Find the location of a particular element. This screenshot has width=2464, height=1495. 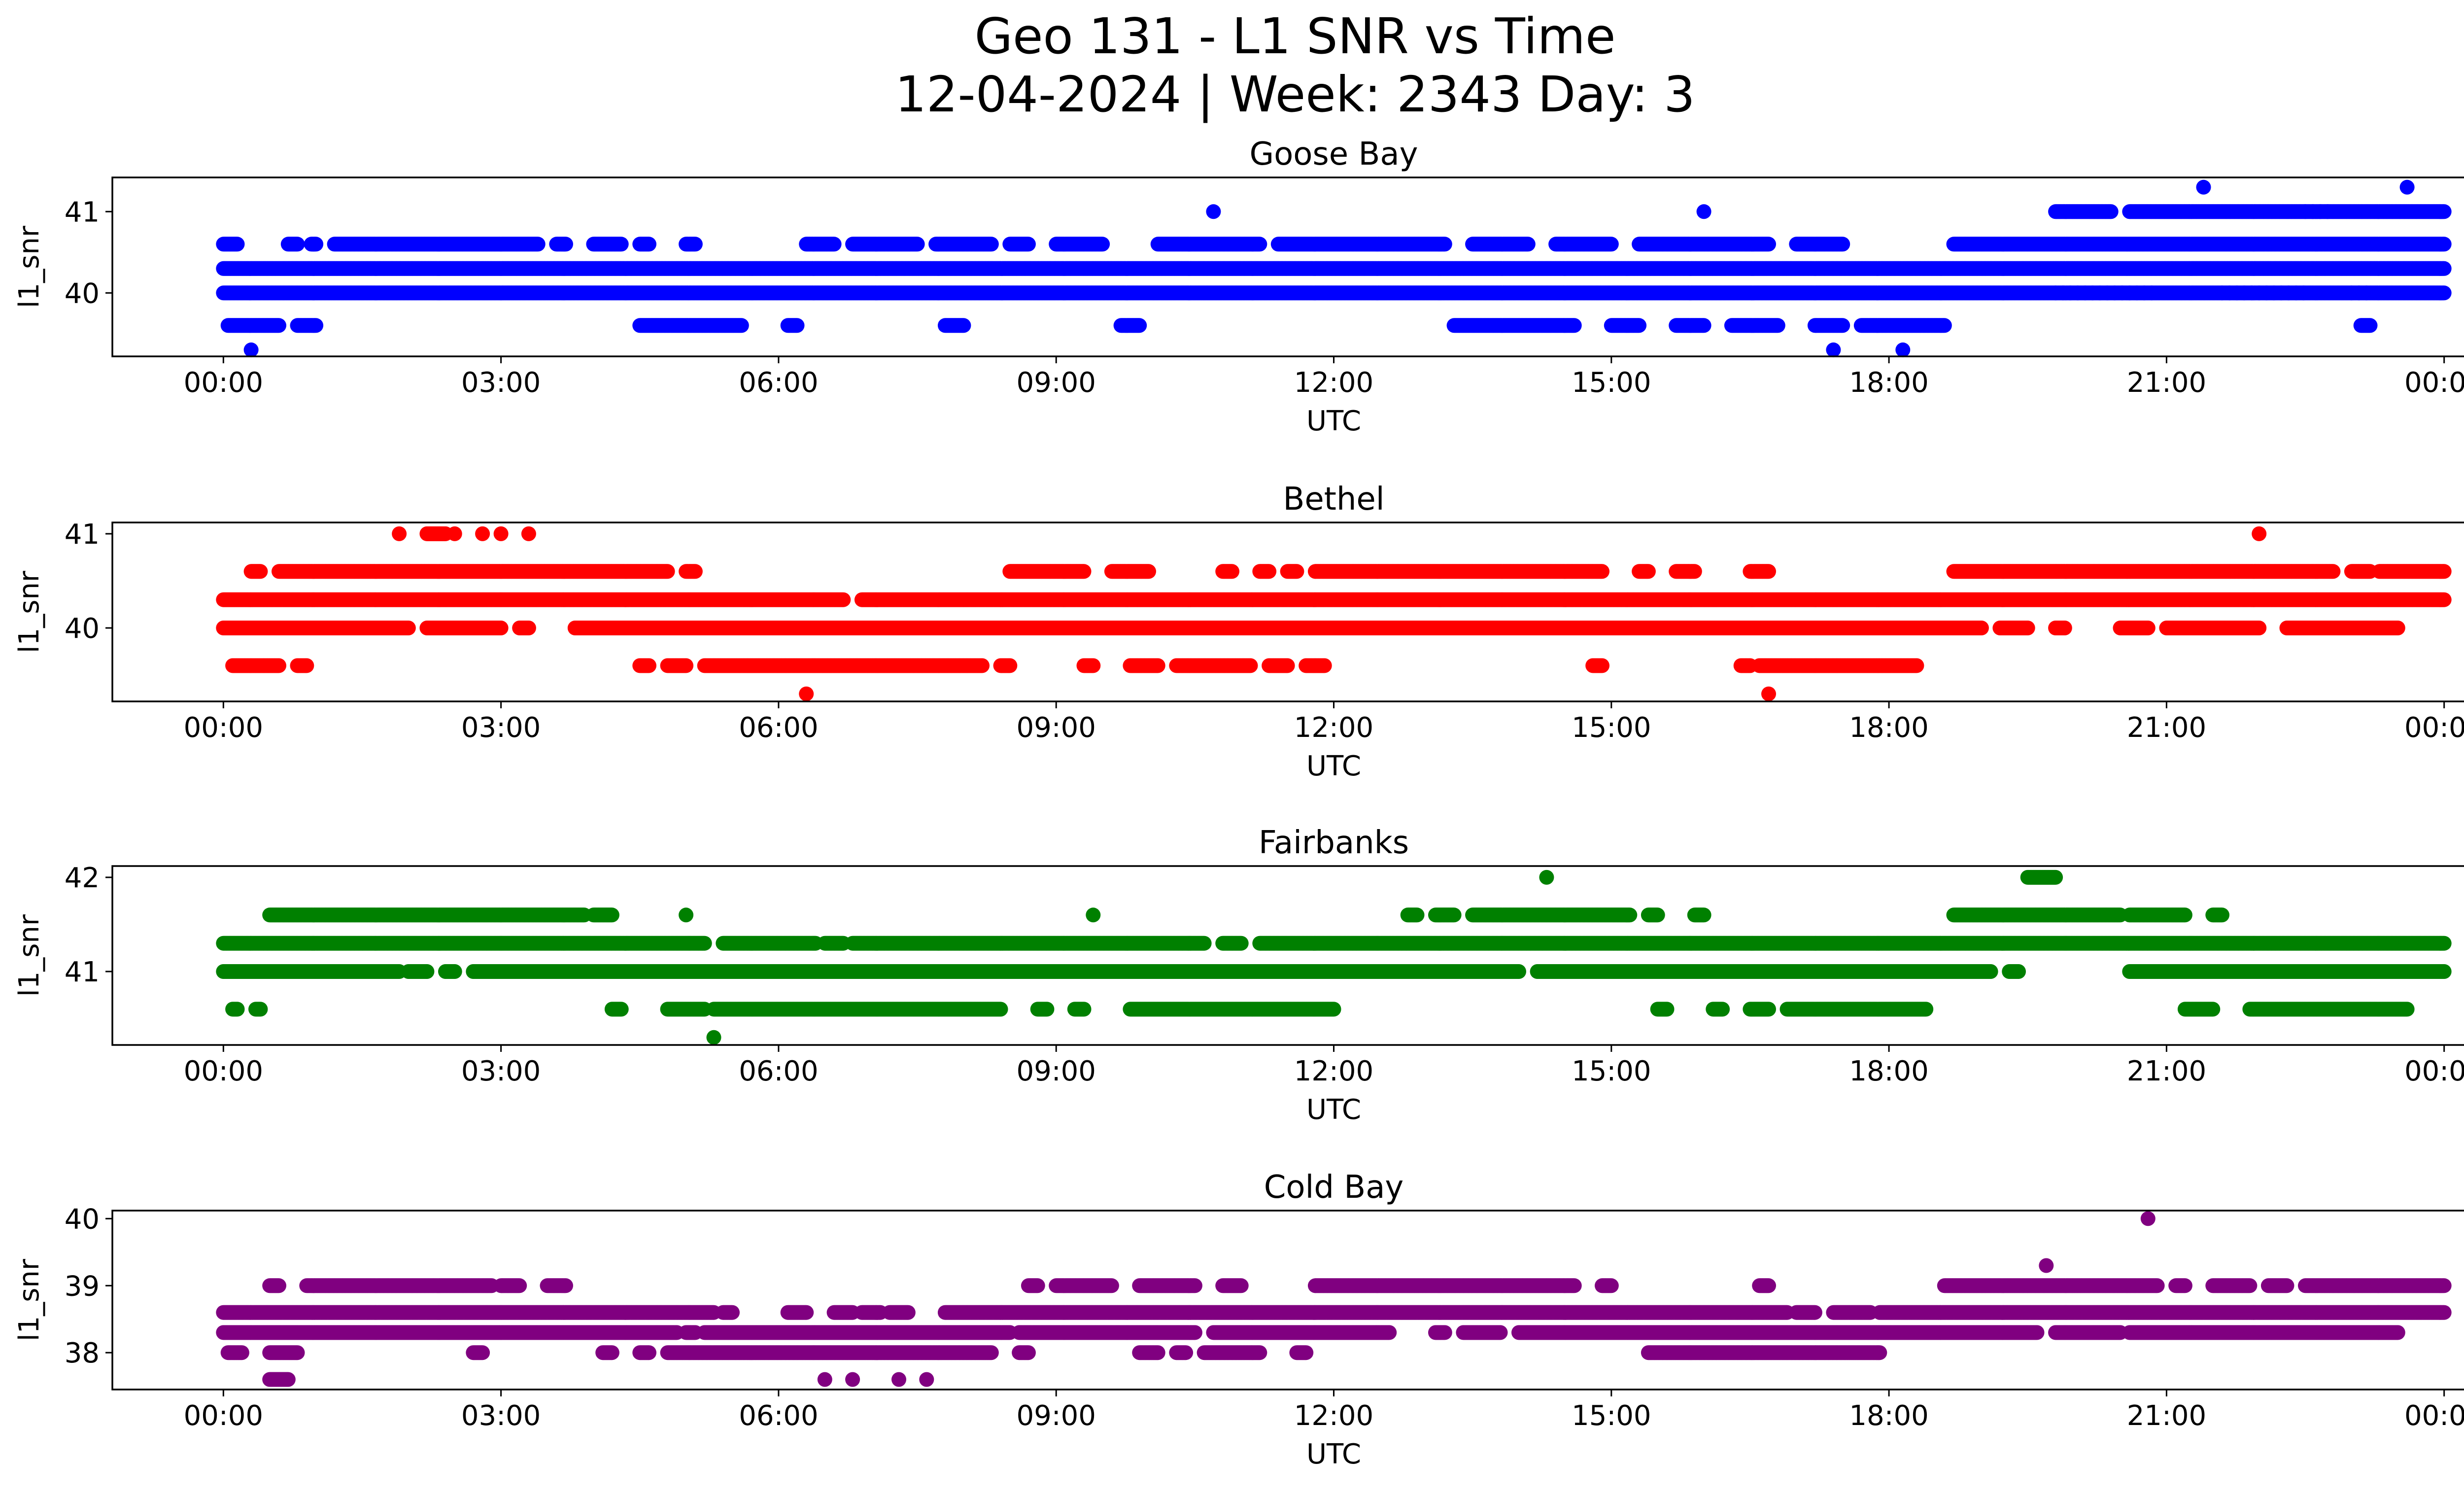

chart-title-line1: Geo 131 - L1 SNR vs Time is located at coordinates (1295, 36).